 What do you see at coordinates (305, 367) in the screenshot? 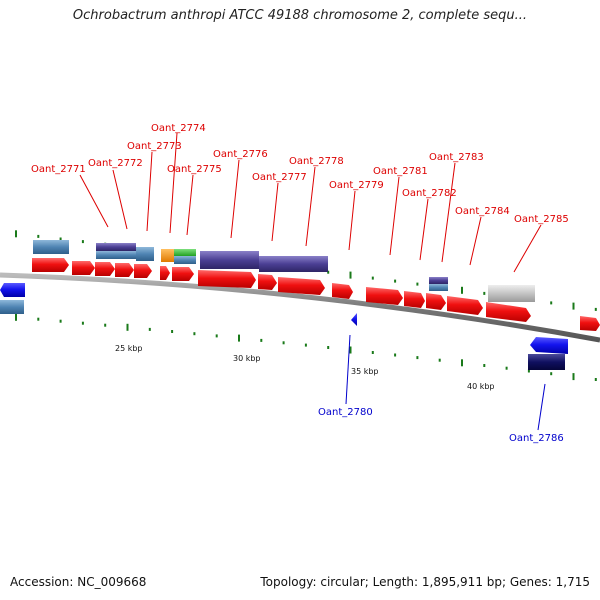
I see `scale-labels: 25 kbp 30 kbp 35 kbp 40 kbp` at bounding box center [305, 367].